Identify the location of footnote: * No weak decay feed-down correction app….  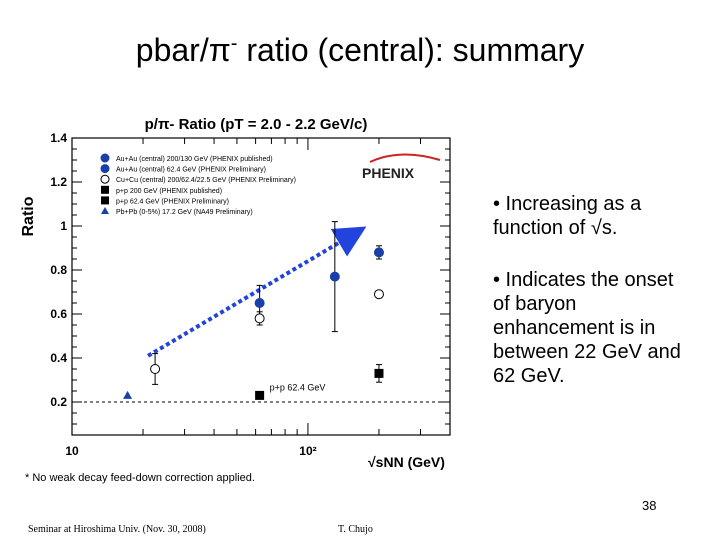
(140, 478).